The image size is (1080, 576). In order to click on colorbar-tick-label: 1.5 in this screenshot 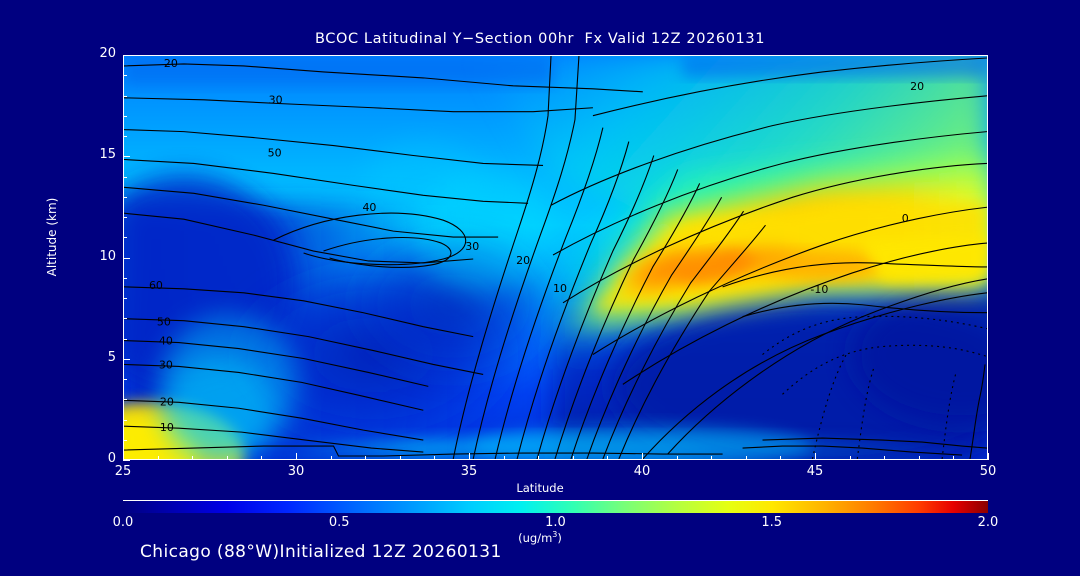, I will do `click(772, 522)`.